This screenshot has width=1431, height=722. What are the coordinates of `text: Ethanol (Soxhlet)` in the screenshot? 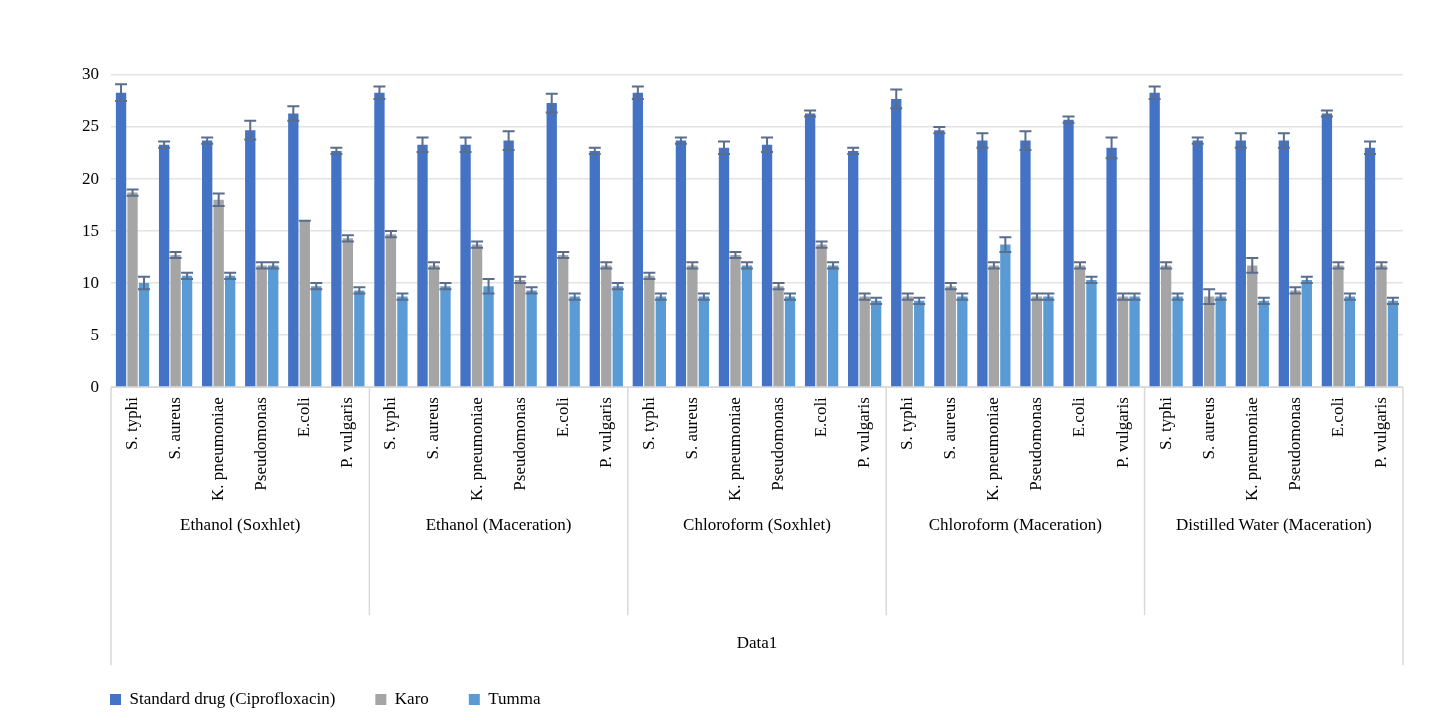 It's located at (240, 524).